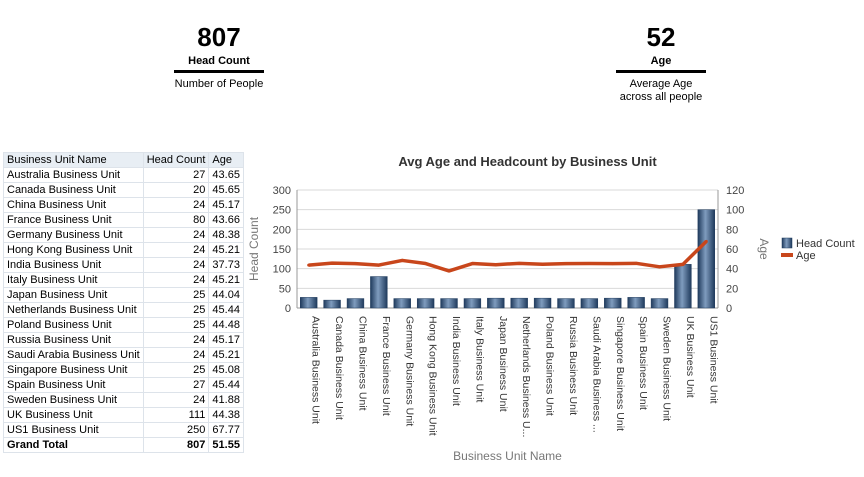 This screenshot has width=864, height=477. I want to click on y-axis-title: Head Count, so click(254, 248).